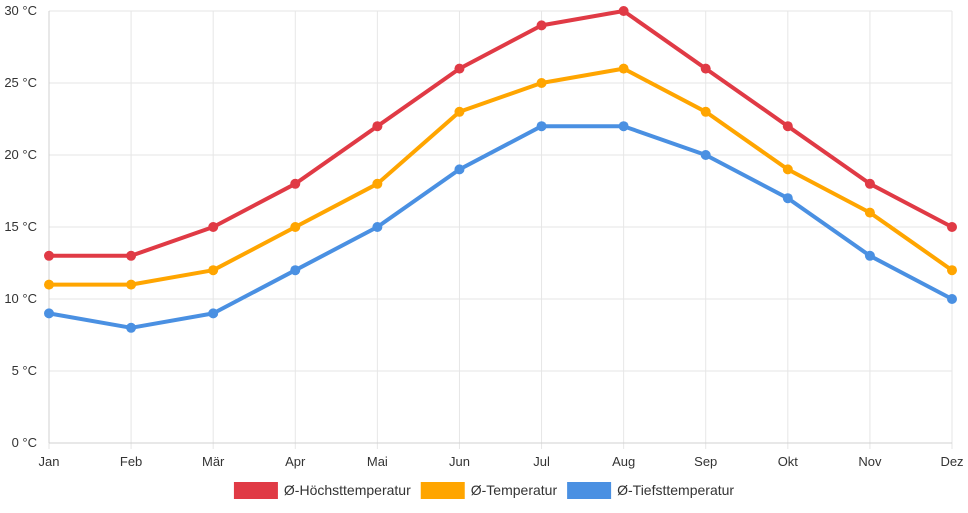 The image size is (968, 513). Describe the element at coordinates (20, 298) in the screenshot. I see `y-tick-label: 10 °C` at that location.